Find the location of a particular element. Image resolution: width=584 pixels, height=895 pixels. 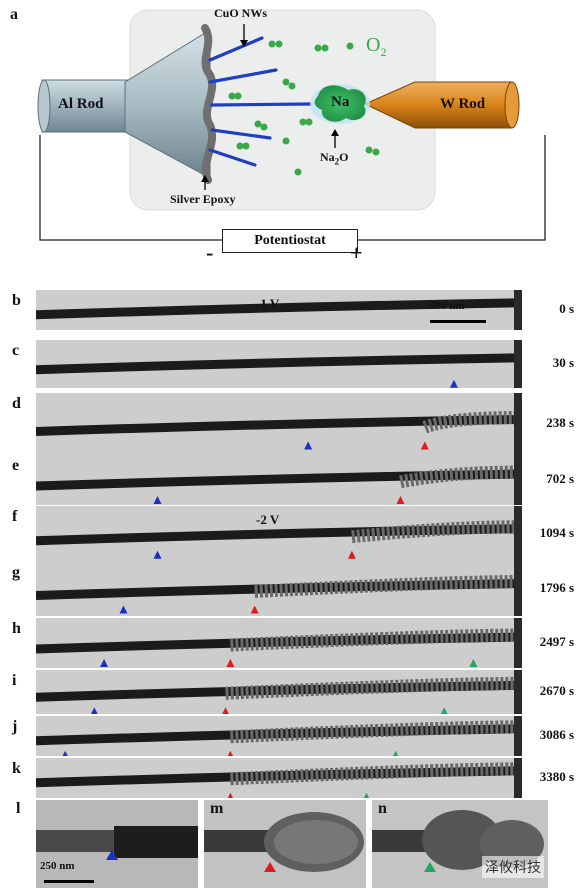

time-label: 2497 s is located at coordinates (556, 641).